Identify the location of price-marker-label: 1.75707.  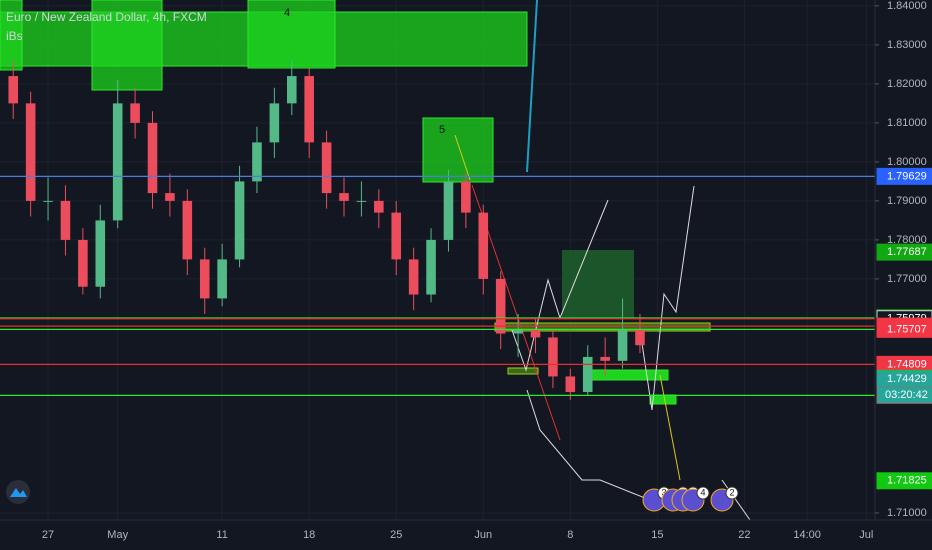
(907, 329).